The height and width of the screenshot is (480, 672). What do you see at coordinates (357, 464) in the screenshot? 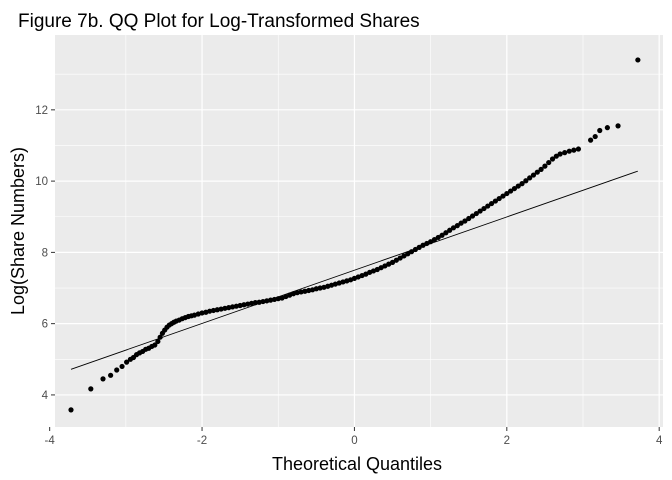
I see `x-axis-title: Theoretical Quantiles` at bounding box center [357, 464].